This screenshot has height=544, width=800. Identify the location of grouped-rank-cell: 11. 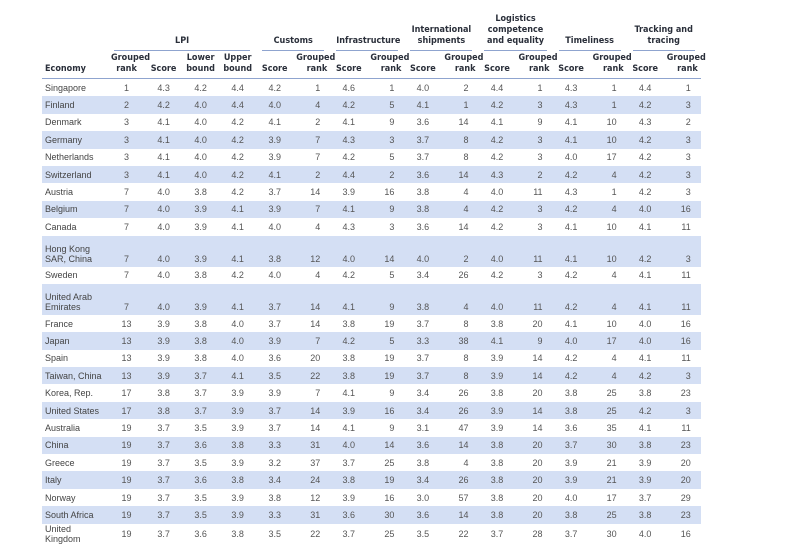
(686, 358).